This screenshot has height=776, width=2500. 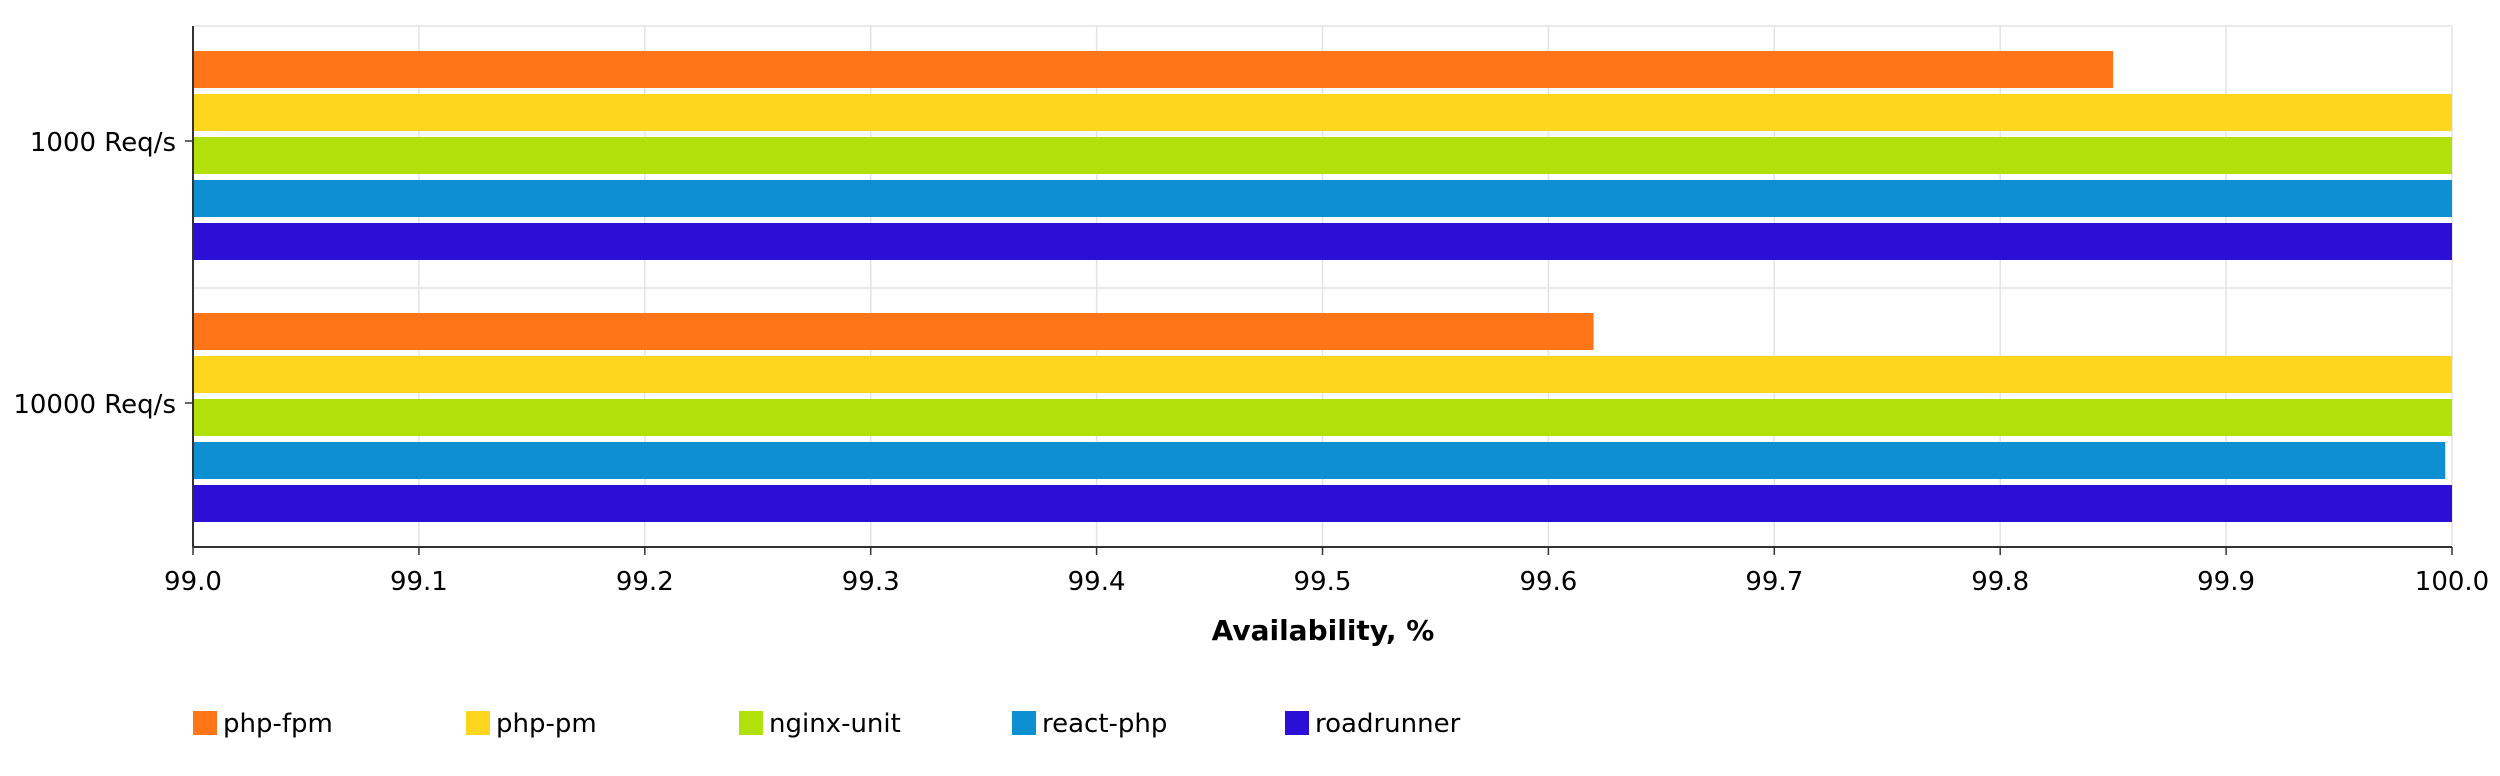 I want to click on y-category-labels: 1000 Req/s 10000 Req/s, so click(x=94, y=274).